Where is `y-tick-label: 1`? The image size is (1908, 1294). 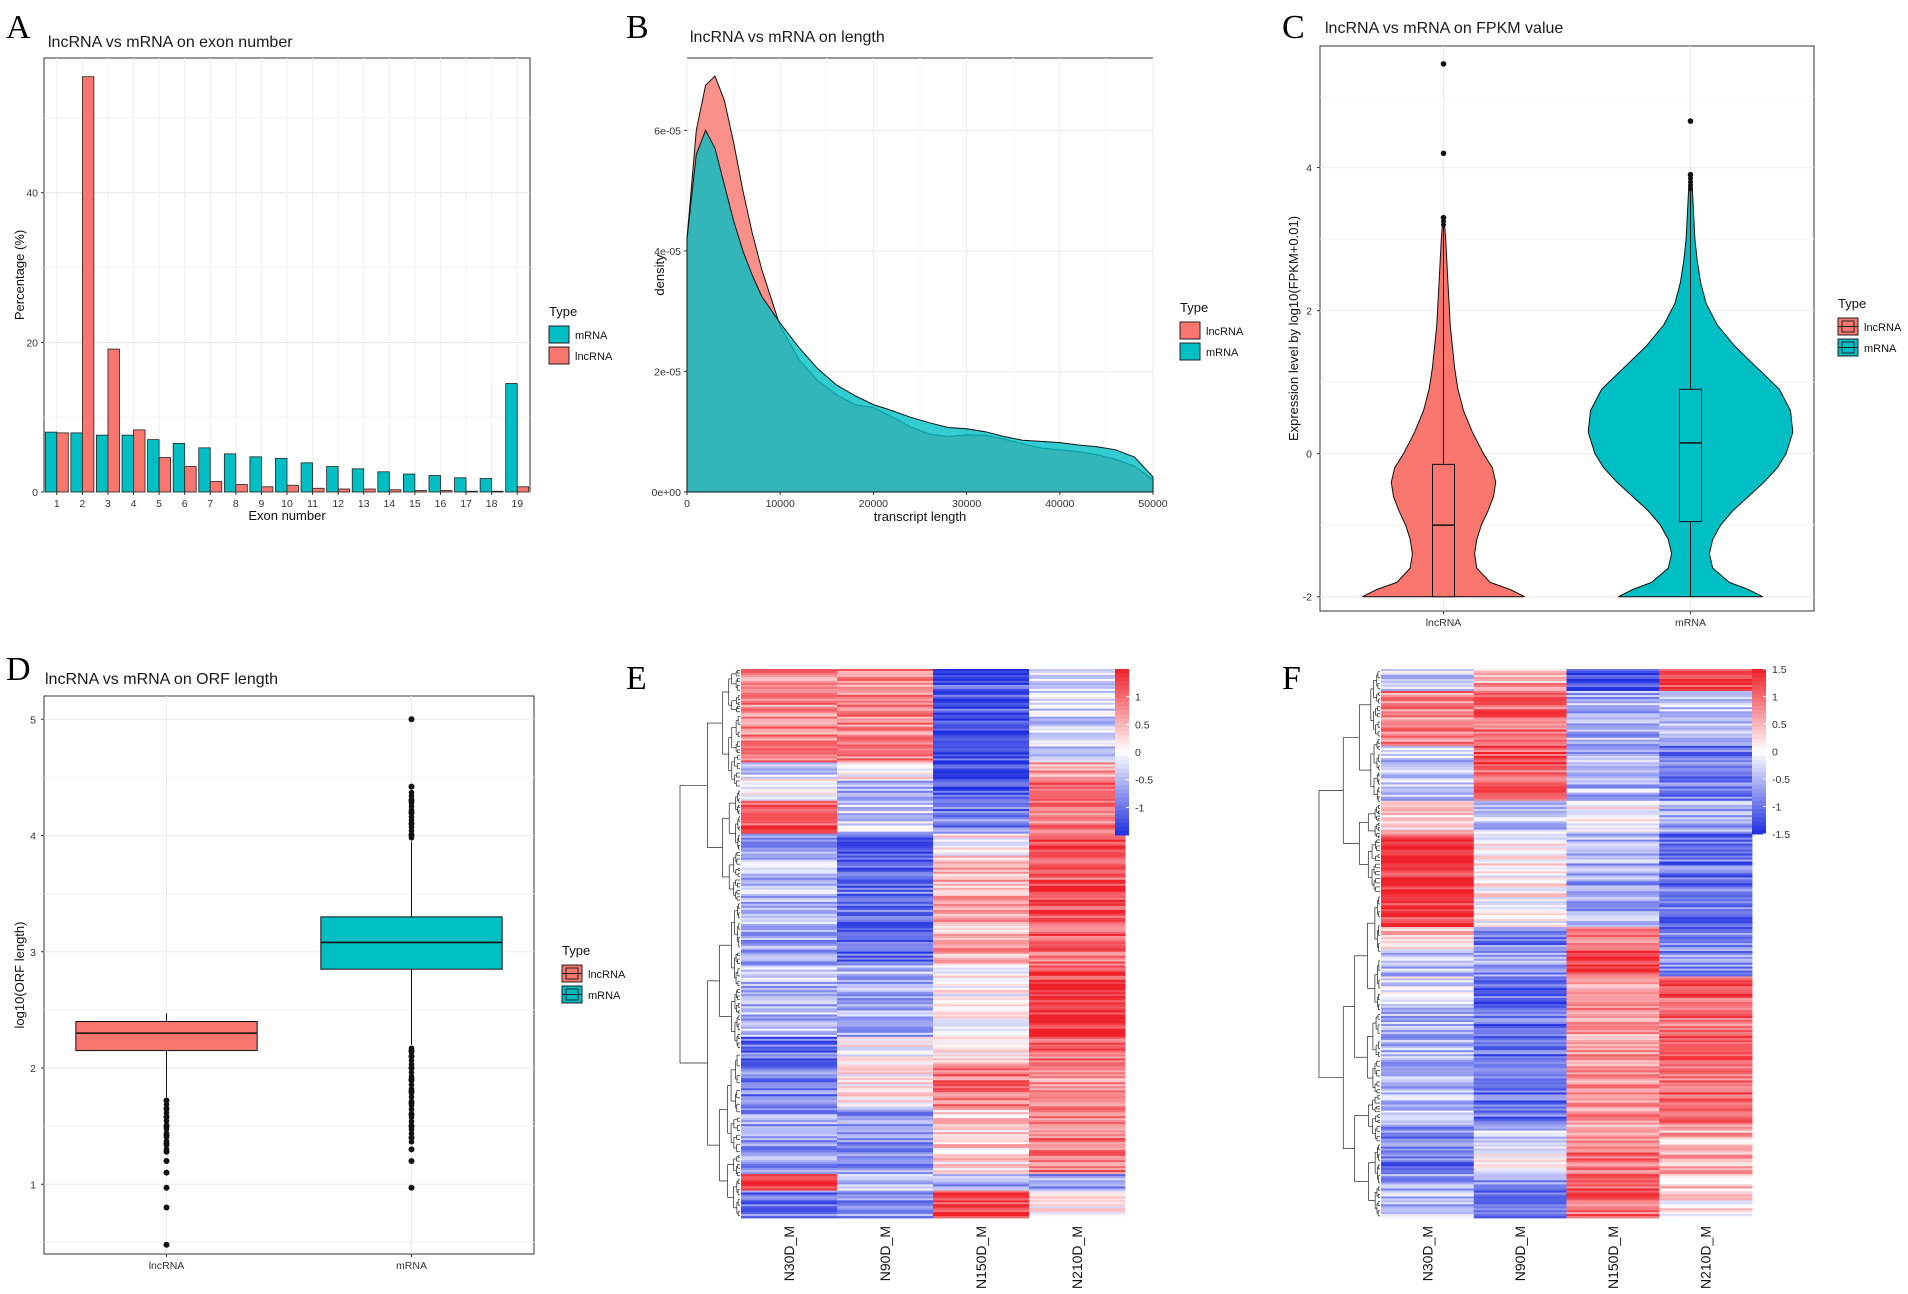
y-tick-label: 1 is located at coordinates (33, 1185).